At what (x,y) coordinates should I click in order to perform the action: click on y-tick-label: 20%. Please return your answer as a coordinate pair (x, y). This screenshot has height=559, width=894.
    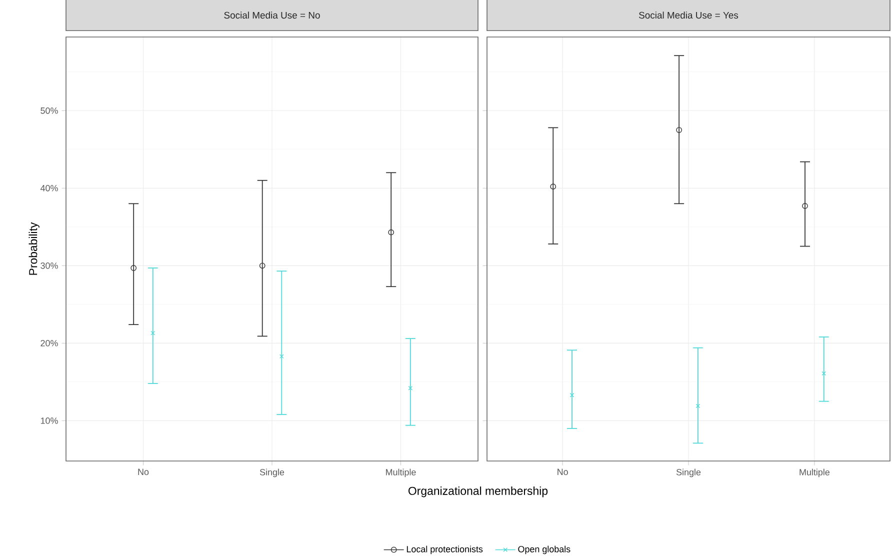
    Looking at the image, I should click on (49, 343).